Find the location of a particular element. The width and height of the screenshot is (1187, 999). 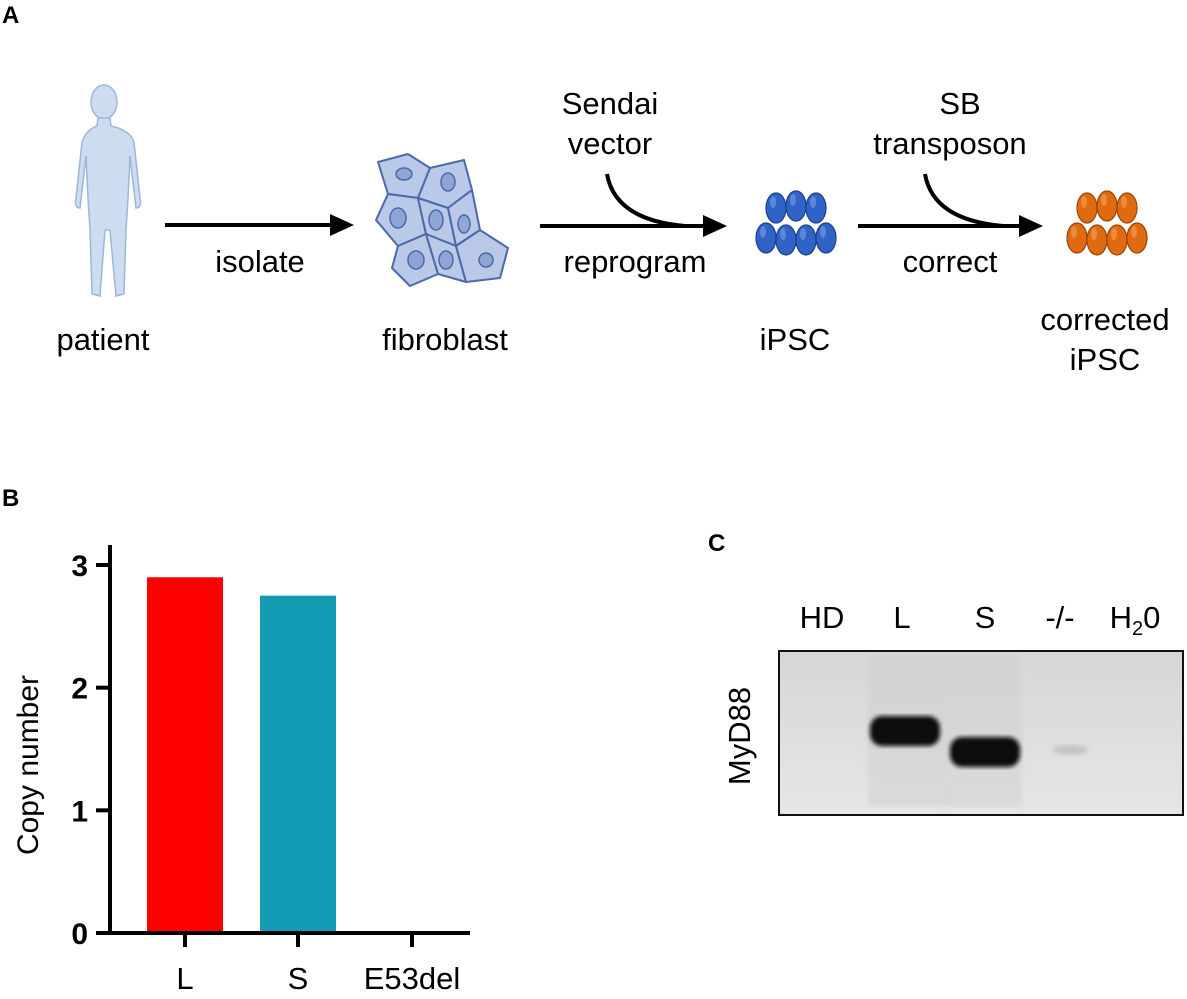

y-tick-label-3: 3 is located at coordinates (79, 566).